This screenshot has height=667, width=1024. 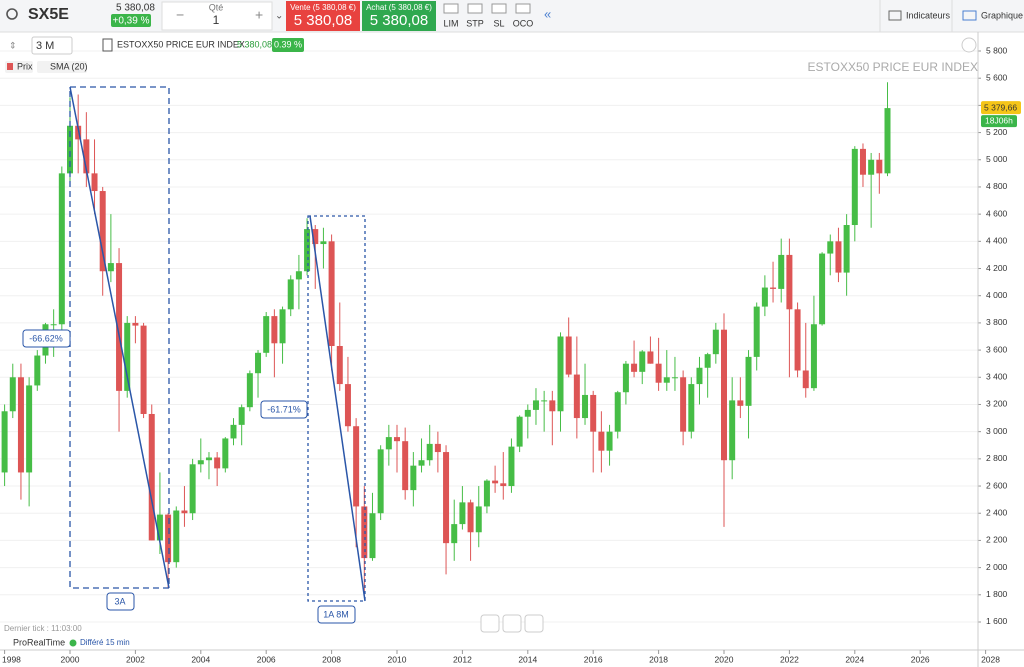 I want to click on x-tick-label: 2020, so click(x=724, y=659).